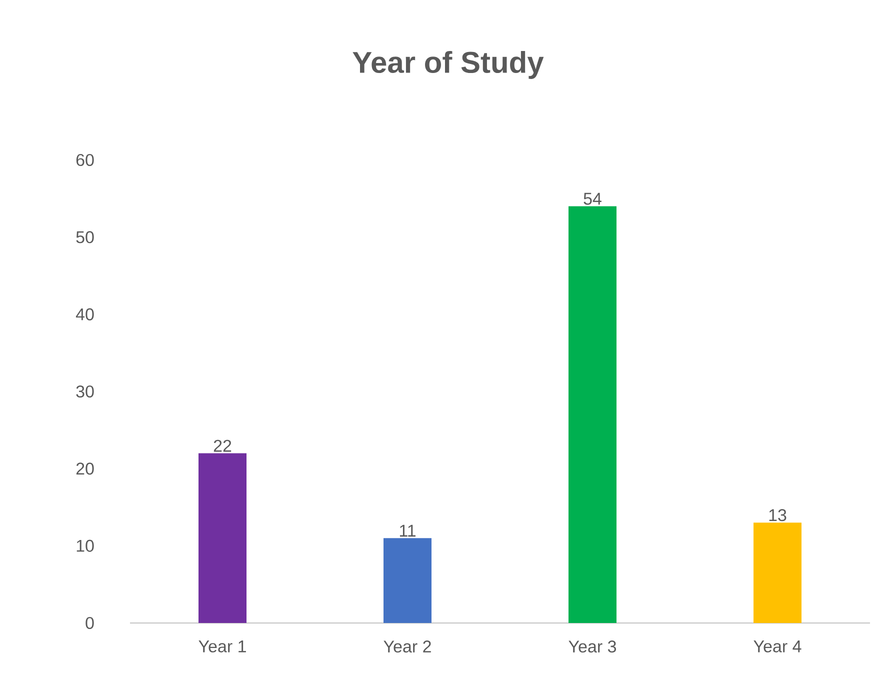 The height and width of the screenshot is (679, 886). I want to click on y-tick-label: 60, so click(85, 160).